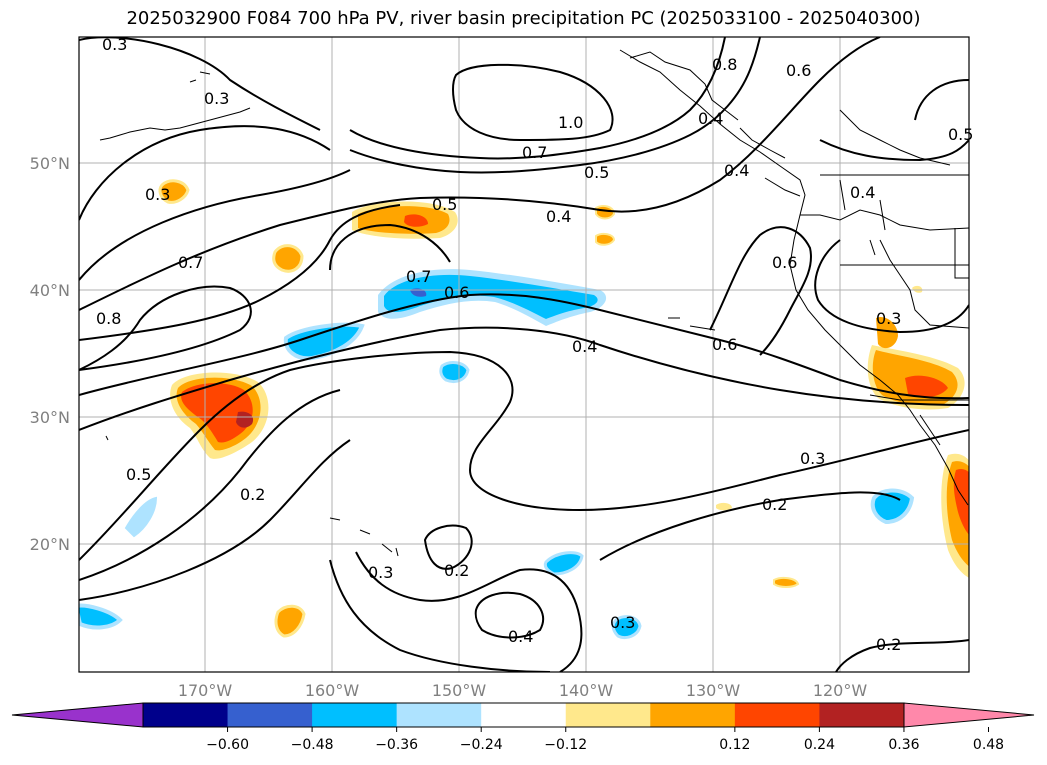 The height and width of the screenshot is (765, 1047). I want to click on lon-label: 170°W, so click(205, 690).